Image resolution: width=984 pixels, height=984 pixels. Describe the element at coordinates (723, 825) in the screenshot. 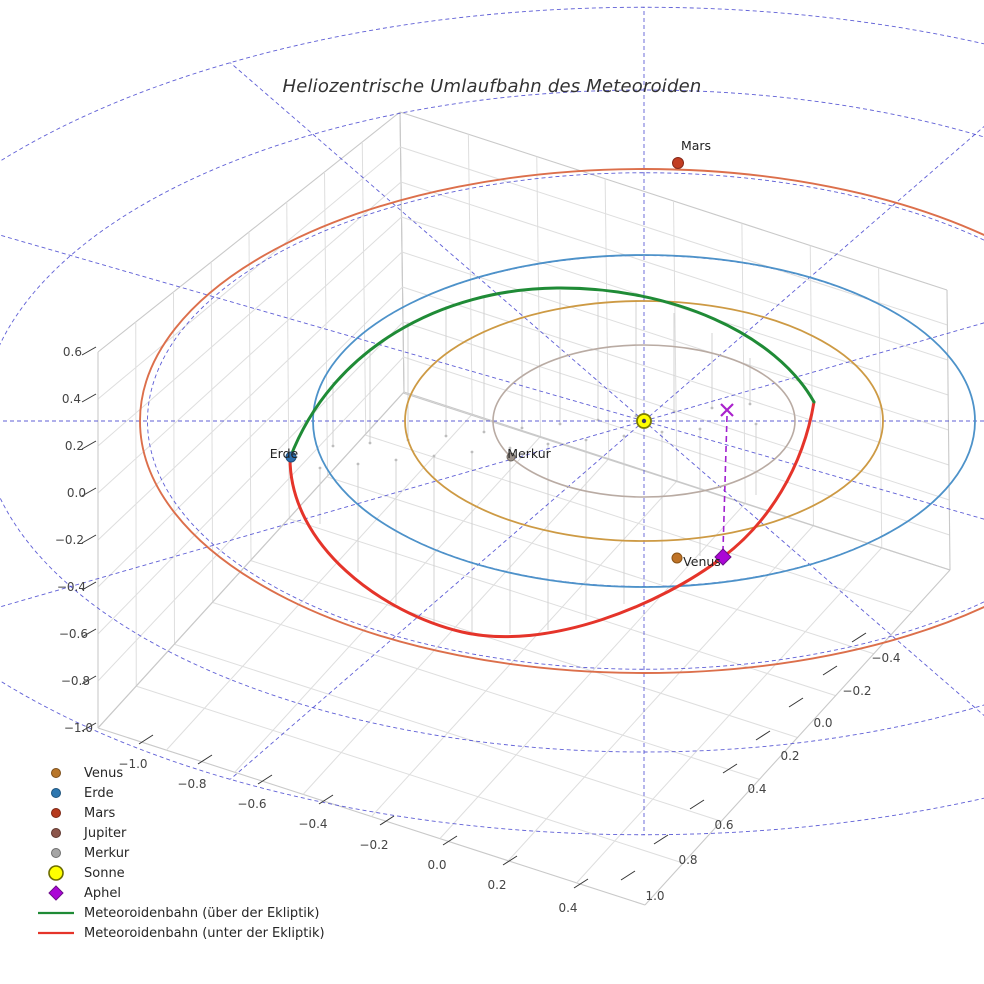

I see `y-tick-label: 0.6` at that location.